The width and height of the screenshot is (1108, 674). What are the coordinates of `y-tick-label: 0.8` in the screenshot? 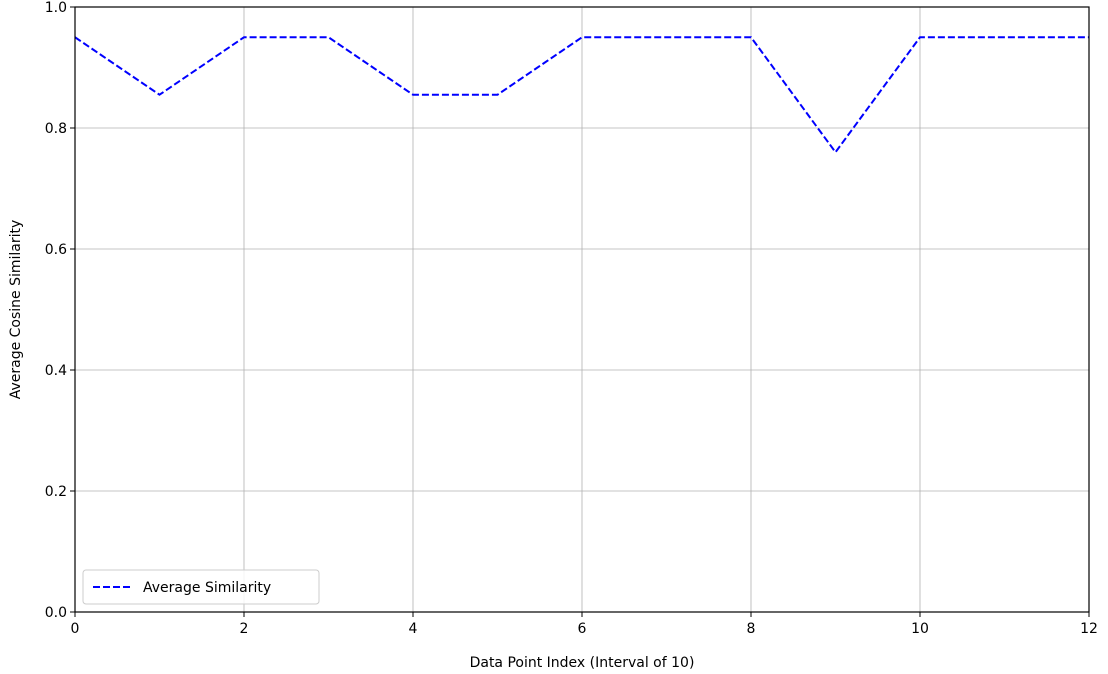 It's located at (56, 129).